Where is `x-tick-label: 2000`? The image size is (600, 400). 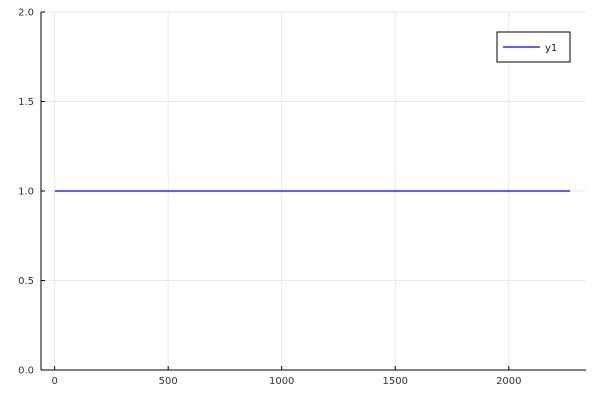 x-tick-label: 2000 is located at coordinates (508, 381).